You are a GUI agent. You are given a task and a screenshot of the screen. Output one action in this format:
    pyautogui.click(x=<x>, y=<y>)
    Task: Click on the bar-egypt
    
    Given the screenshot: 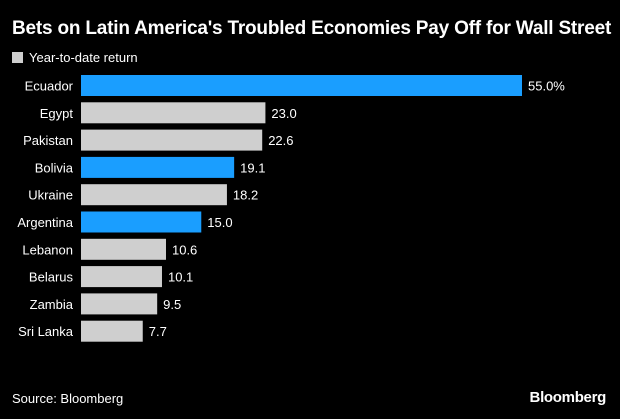 What is the action you would take?
    pyautogui.click(x=173, y=113)
    